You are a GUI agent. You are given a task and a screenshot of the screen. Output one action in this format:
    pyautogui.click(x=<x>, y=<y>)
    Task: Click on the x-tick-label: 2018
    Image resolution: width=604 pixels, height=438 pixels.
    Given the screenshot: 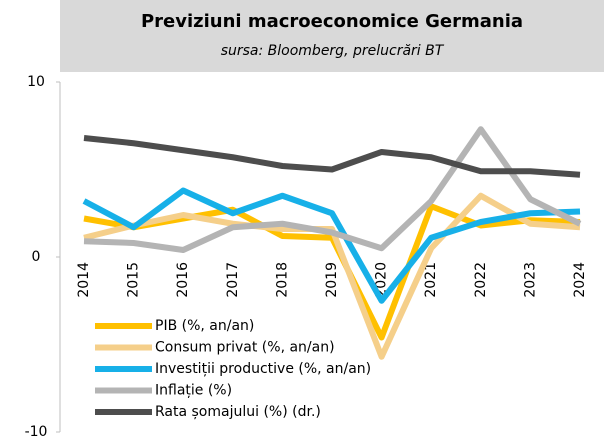 What is the action you would take?
    pyautogui.click(x=282, y=280)
    